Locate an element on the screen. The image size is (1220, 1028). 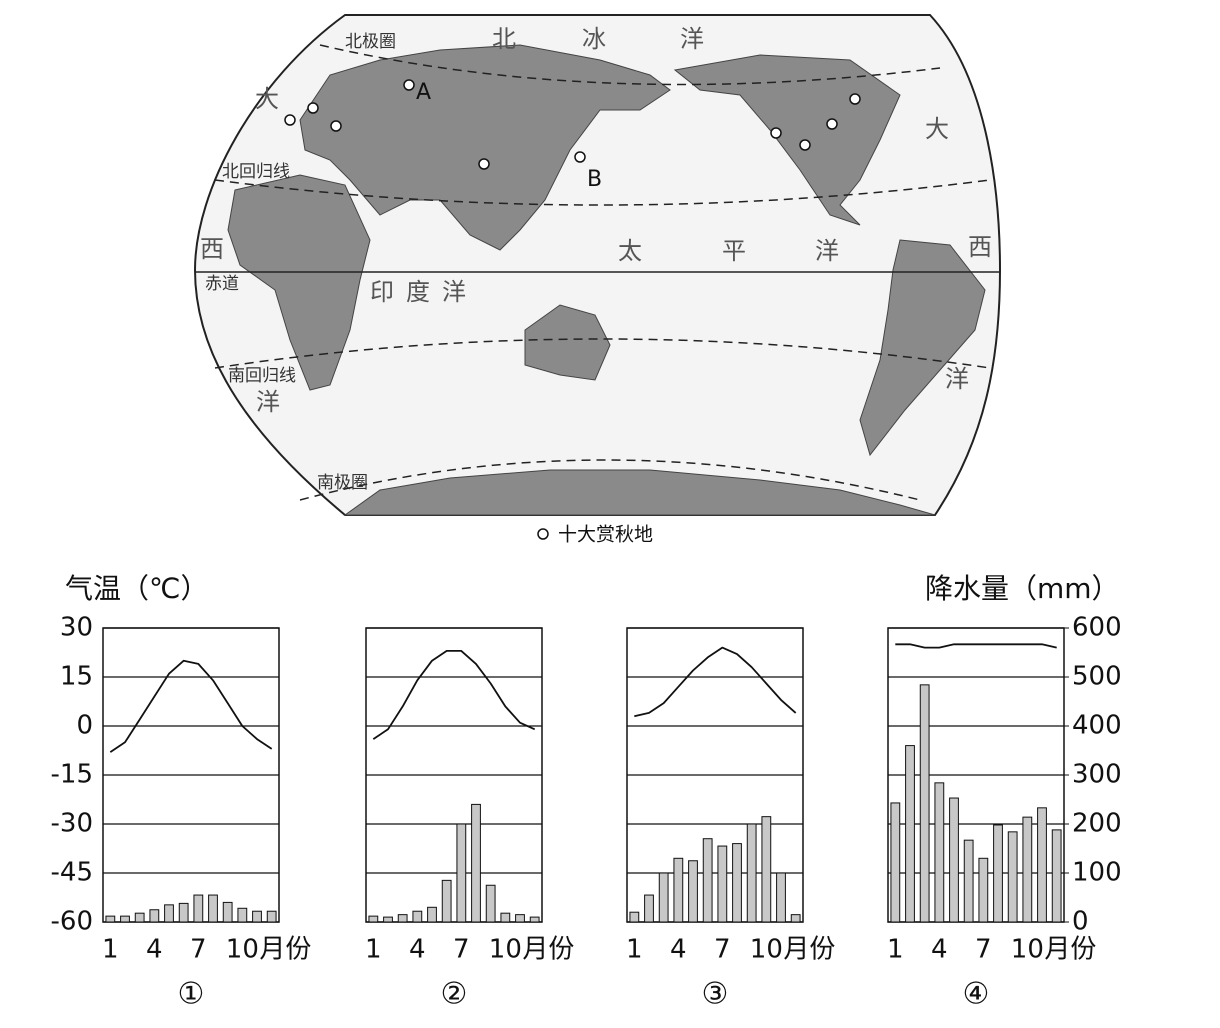
australia is located at coordinates (567, 342).